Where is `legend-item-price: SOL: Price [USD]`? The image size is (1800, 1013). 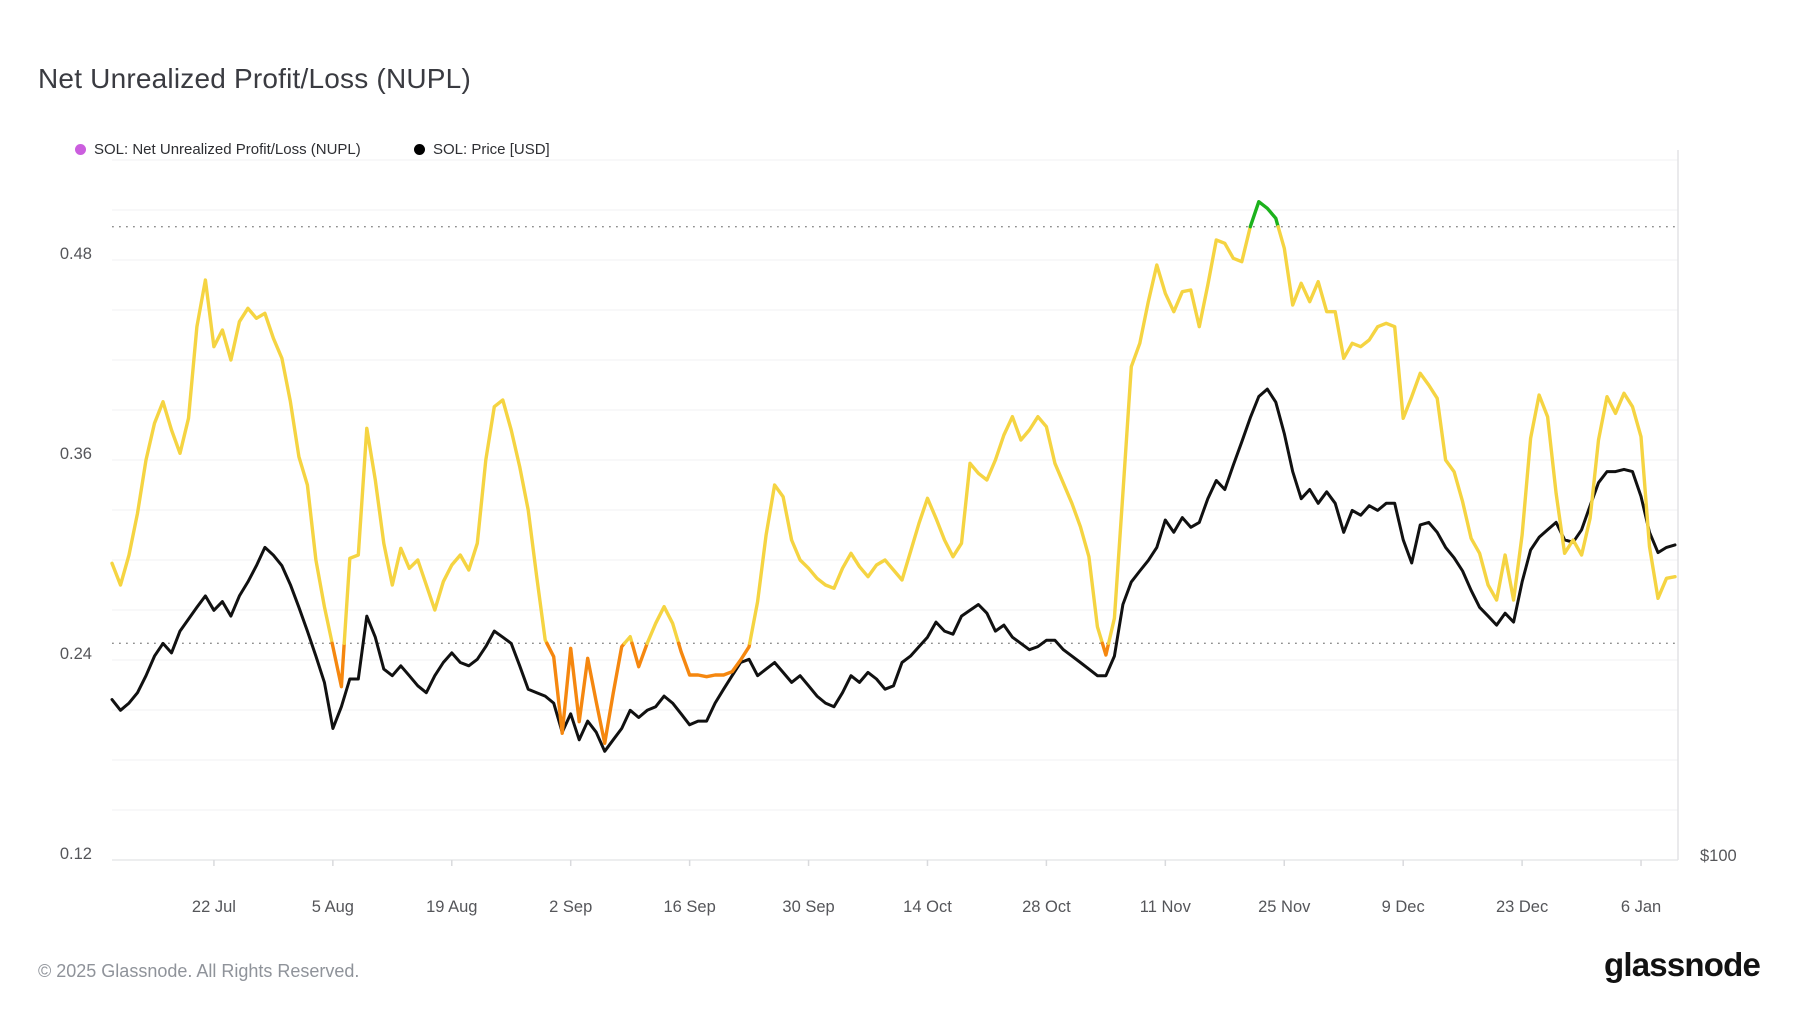
legend-item-price: SOL: Price [USD] is located at coordinates (482, 149).